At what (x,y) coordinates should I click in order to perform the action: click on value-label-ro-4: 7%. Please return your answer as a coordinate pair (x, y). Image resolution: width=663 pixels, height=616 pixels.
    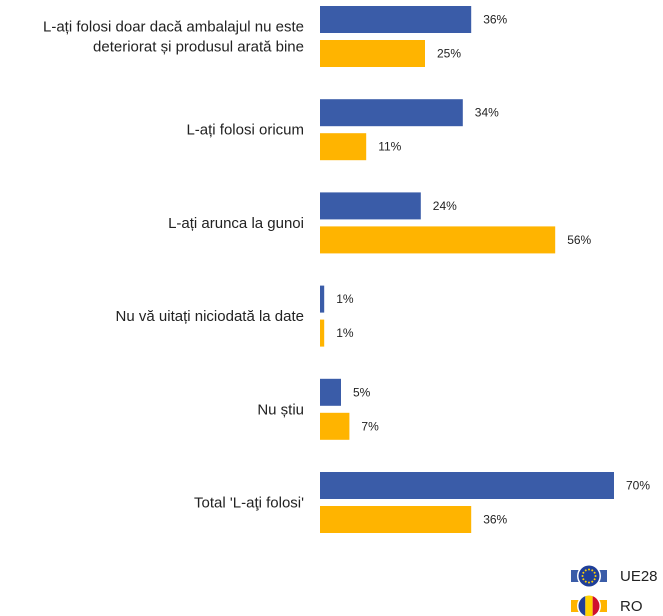
    Looking at the image, I should click on (370, 426).